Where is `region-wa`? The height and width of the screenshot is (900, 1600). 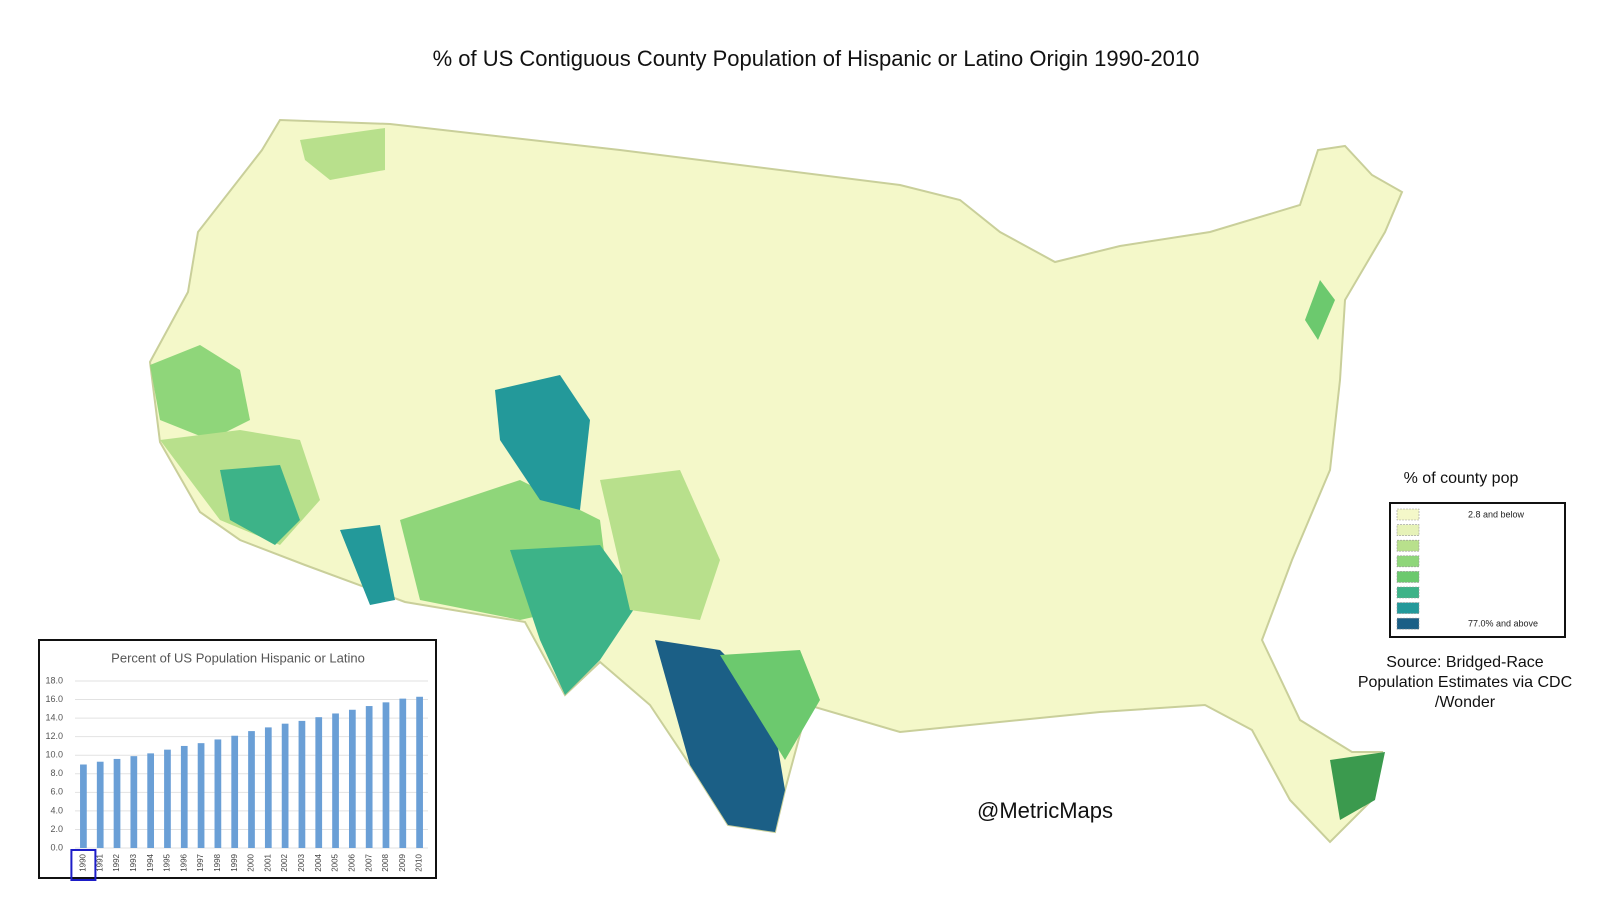
region-wa is located at coordinates (342, 154).